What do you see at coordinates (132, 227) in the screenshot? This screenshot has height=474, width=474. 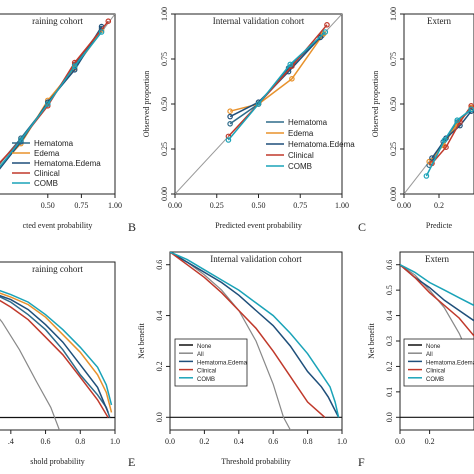 I see `panel-letter: B` at bounding box center [132, 227].